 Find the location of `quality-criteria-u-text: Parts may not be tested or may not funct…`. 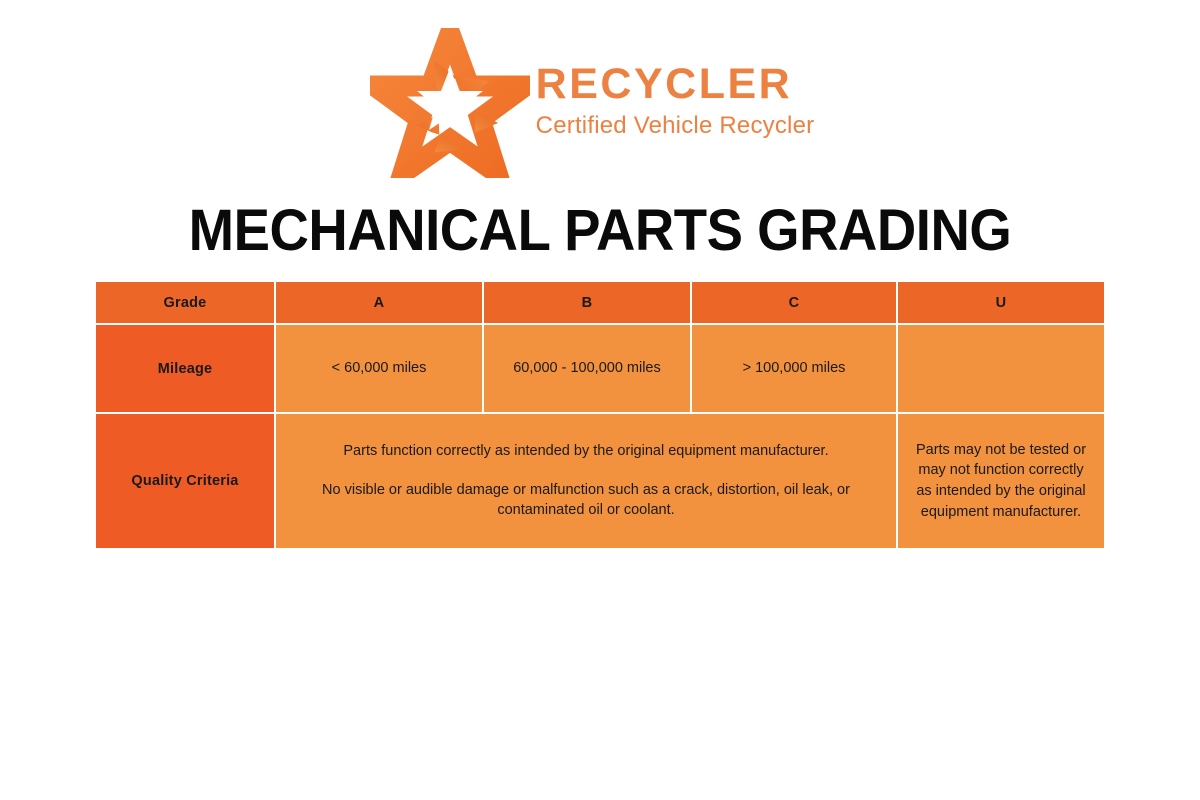

quality-criteria-u-text: Parts may not be tested or may not funct… is located at coordinates (1001, 480).